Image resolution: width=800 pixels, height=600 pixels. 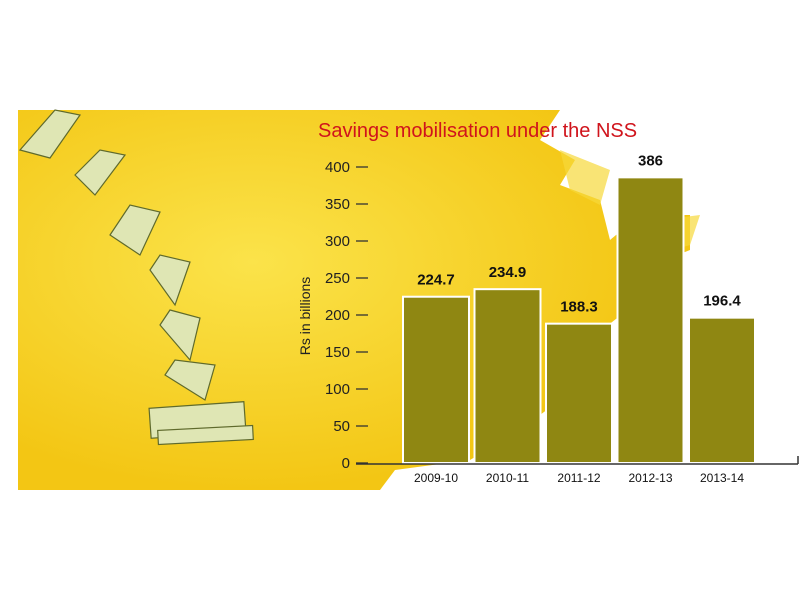 What do you see at coordinates (650, 478) in the screenshot?
I see `x-tick-label: 2012-13` at bounding box center [650, 478].